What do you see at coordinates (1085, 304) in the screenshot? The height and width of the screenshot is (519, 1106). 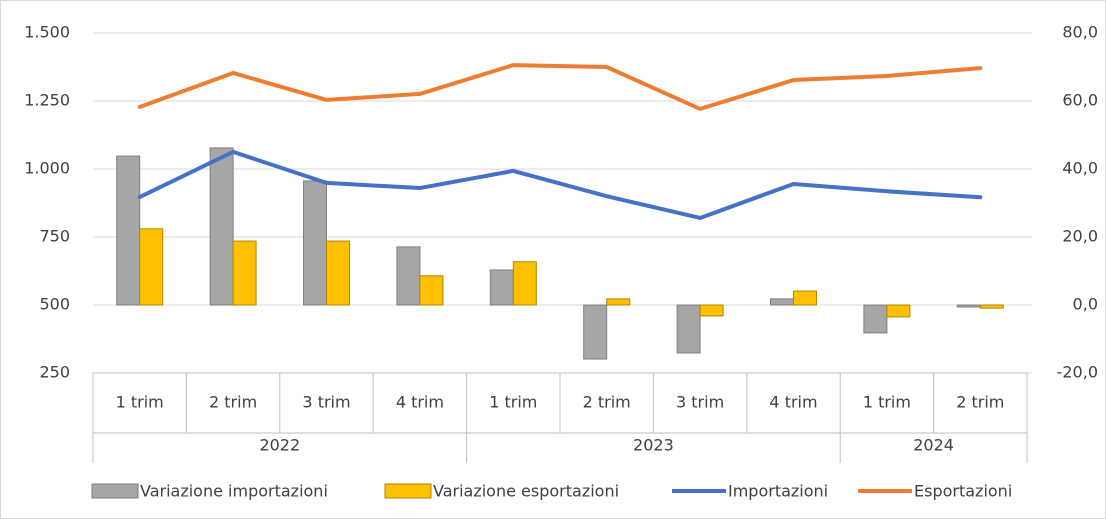 I see `y2-tick-label: 0,0` at bounding box center [1085, 304].